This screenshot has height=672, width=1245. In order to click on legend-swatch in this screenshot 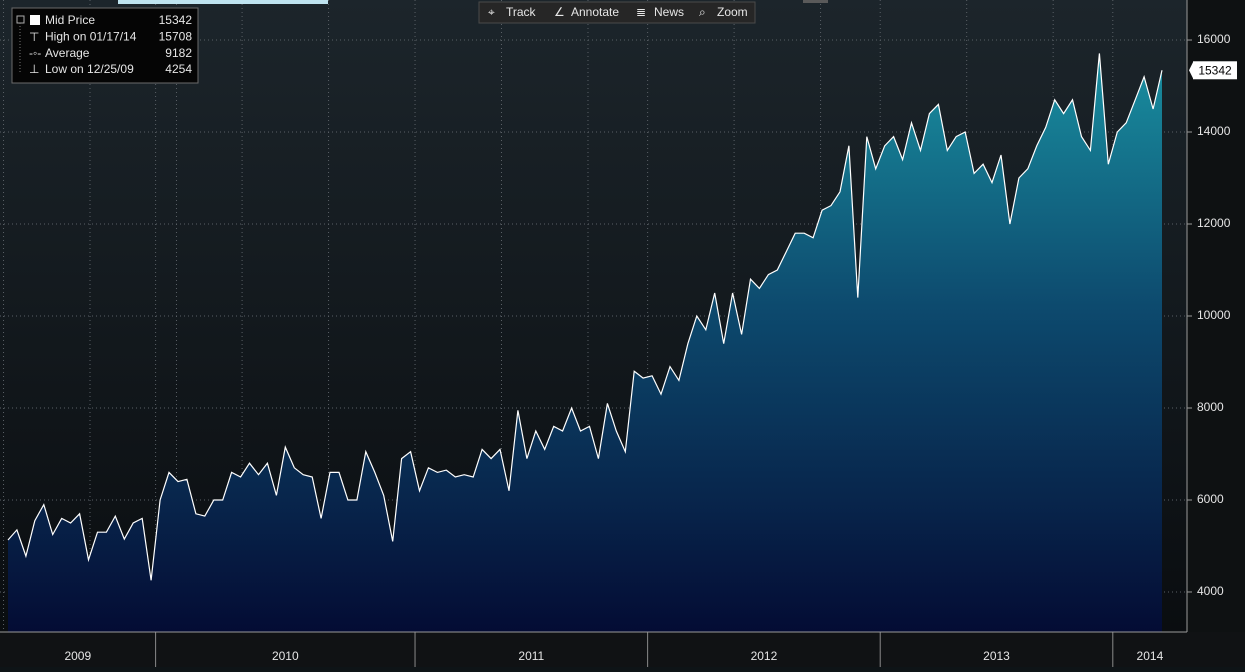, I will do `click(35, 20)`.